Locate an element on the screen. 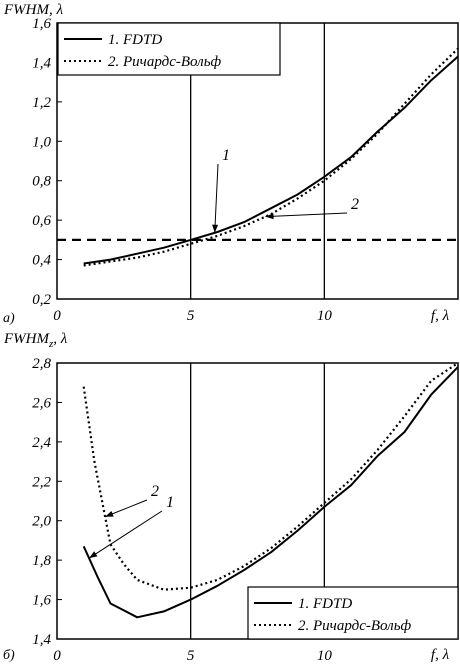 Image resolution: width=460 pixels, height=664 pixels. panel2-legend-box is located at coordinates (353, 613).